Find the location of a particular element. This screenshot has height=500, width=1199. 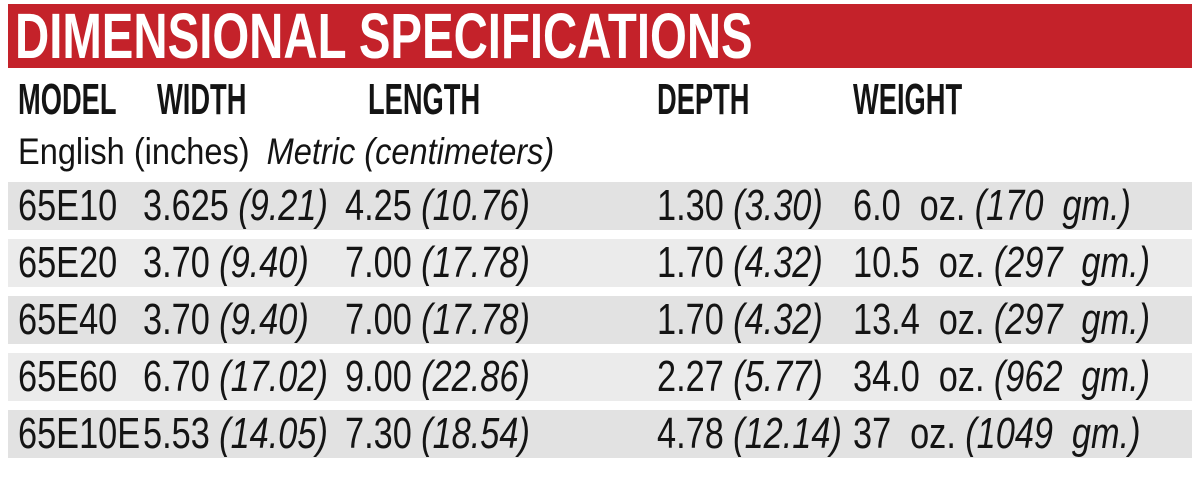

width-cell: 6.70 (17.02) is located at coordinates (244, 377).